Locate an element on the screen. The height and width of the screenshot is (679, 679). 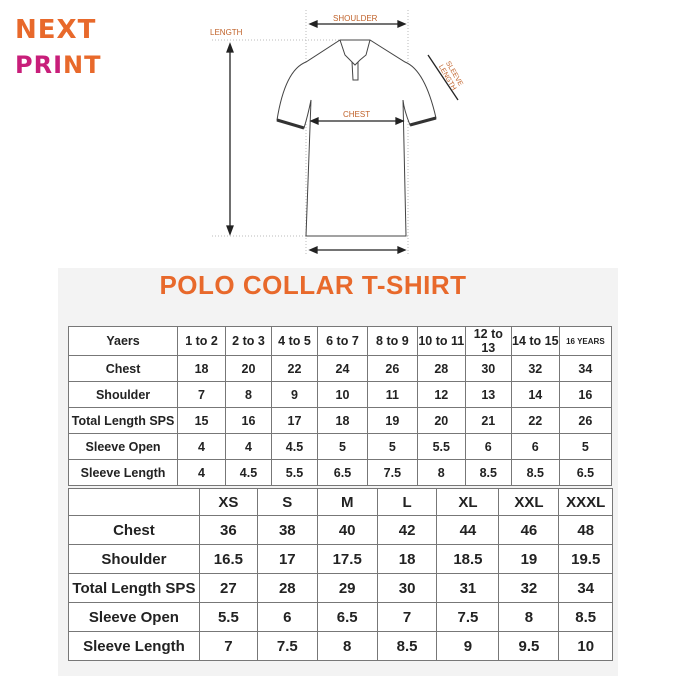
column-header: M is located at coordinates (347, 502).